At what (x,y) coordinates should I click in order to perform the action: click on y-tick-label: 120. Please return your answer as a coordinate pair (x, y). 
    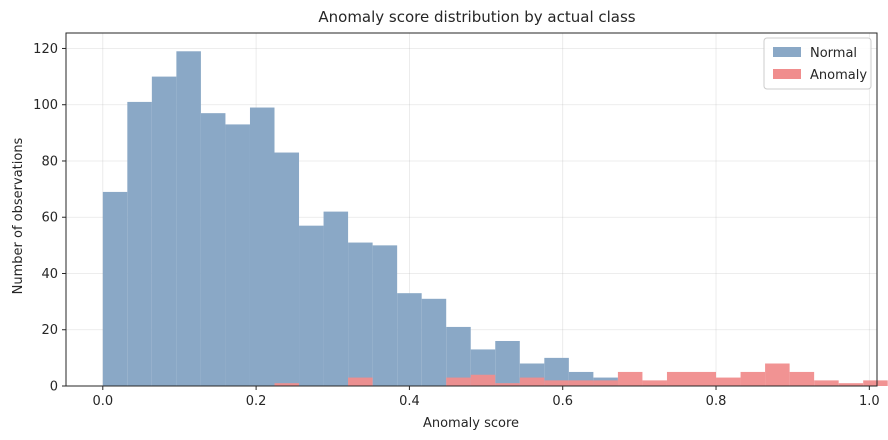
    Looking at the image, I should click on (45, 49).